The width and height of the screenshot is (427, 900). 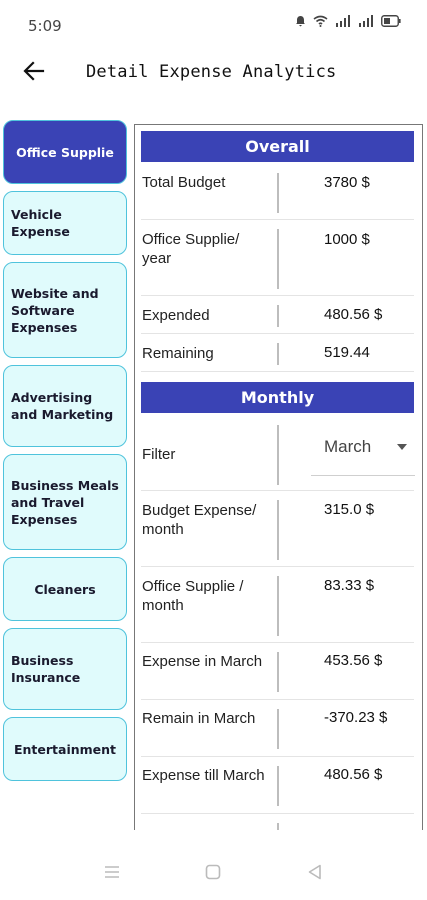 I want to click on table-row: Total Budget 3780 $, so click(x=277, y=194).